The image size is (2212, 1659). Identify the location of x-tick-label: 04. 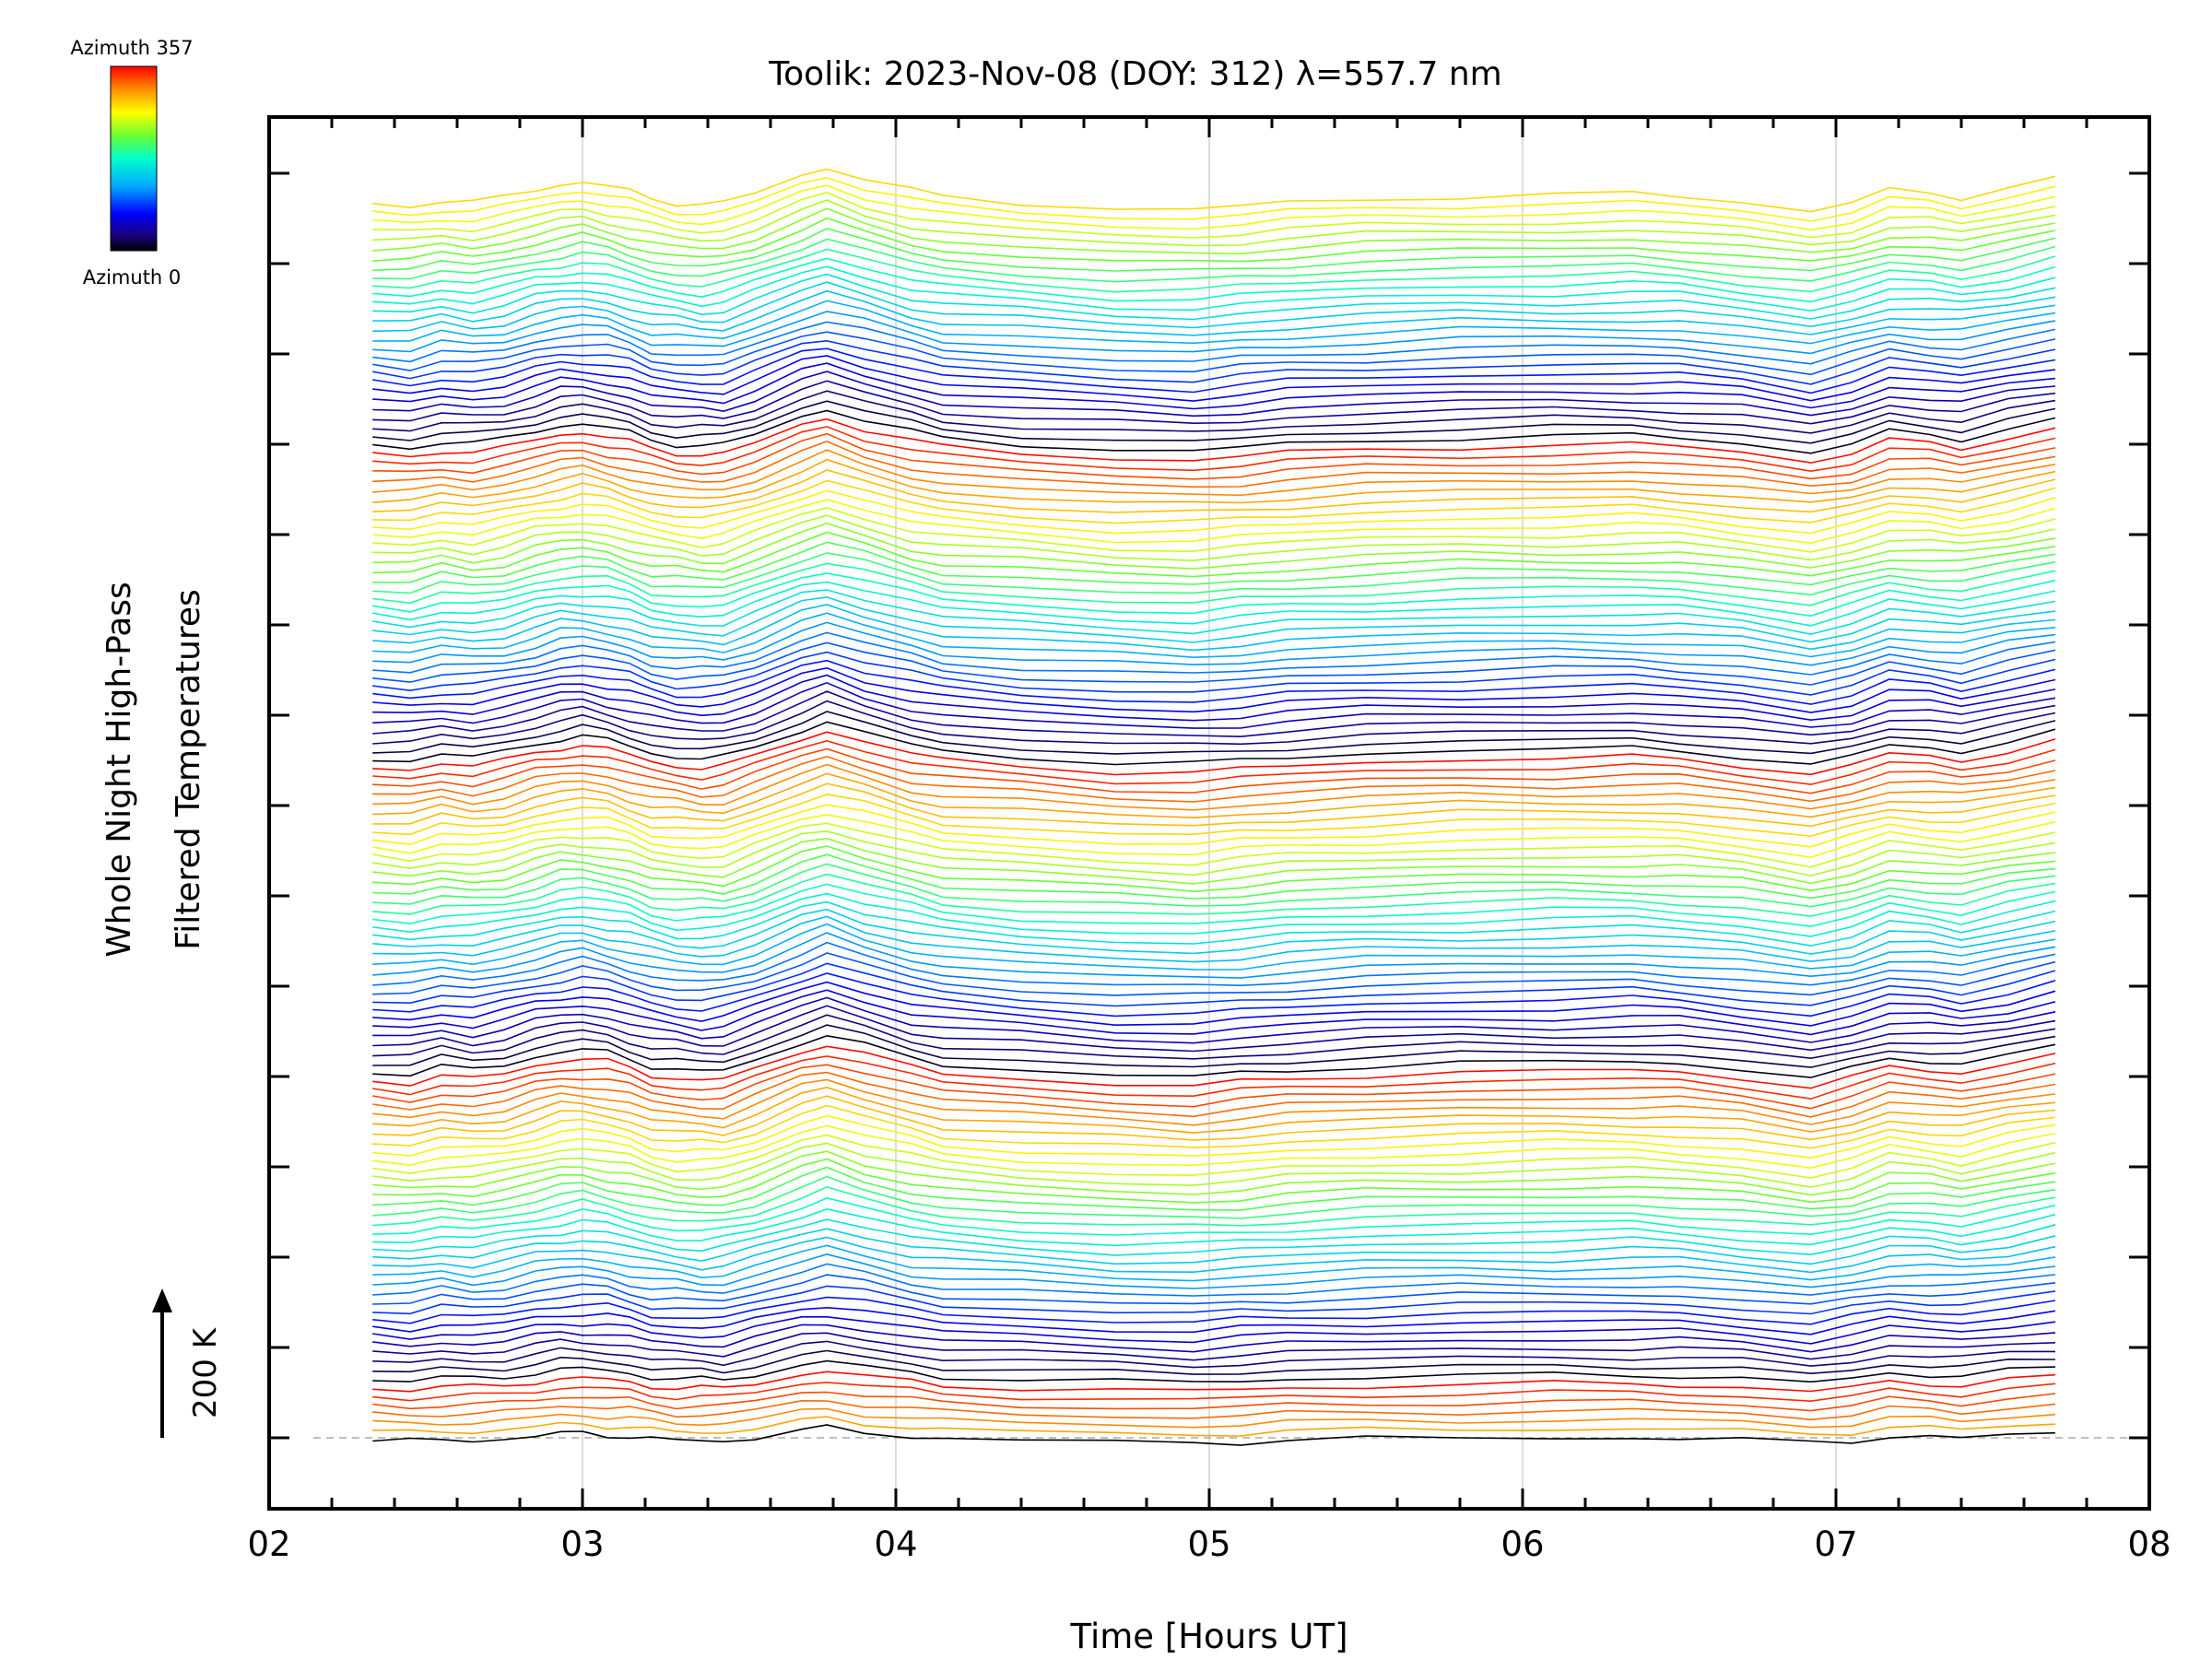
(895, 1544).